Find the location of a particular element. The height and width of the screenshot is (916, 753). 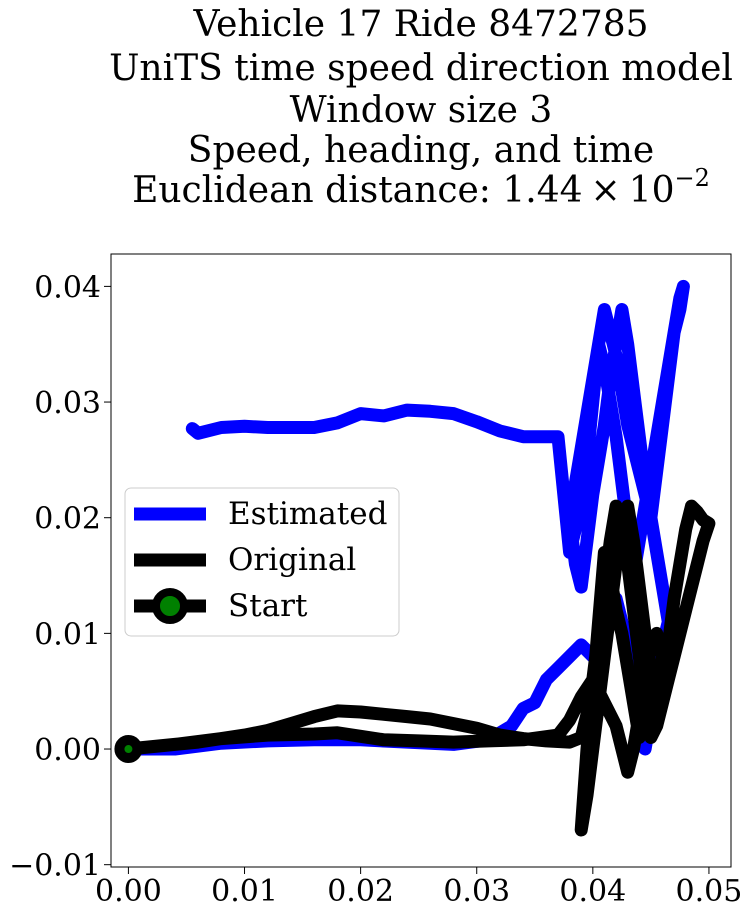

start-point-marker is located at coordinates (128, 749).